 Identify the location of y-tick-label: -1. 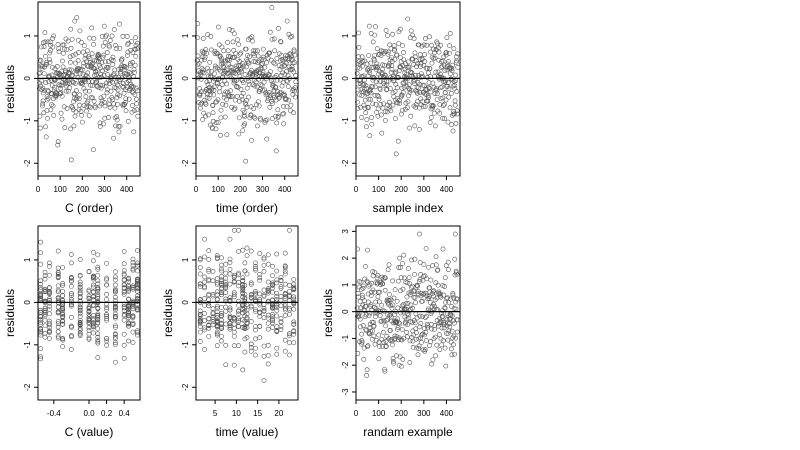
(185, 345).